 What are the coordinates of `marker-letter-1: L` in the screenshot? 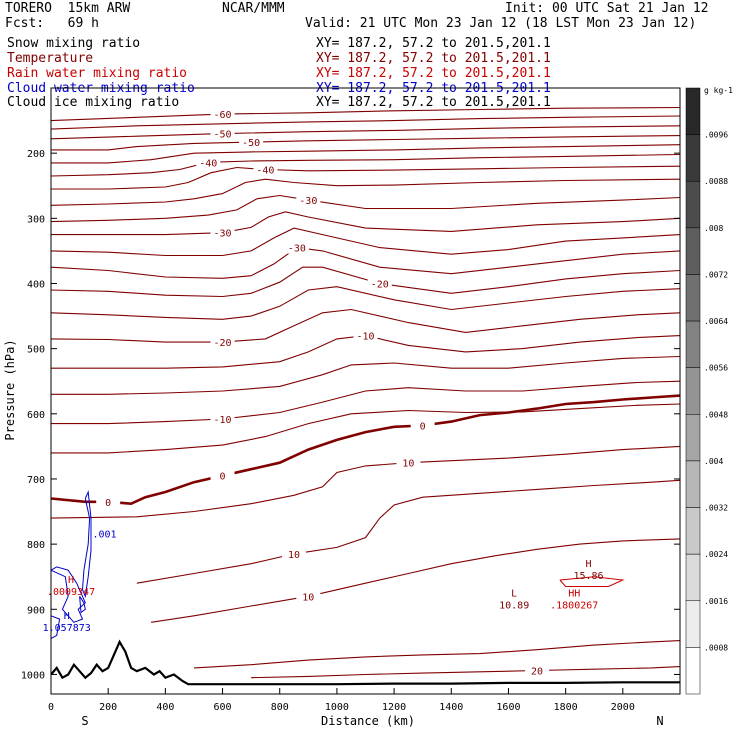 It's located at (514, 593).